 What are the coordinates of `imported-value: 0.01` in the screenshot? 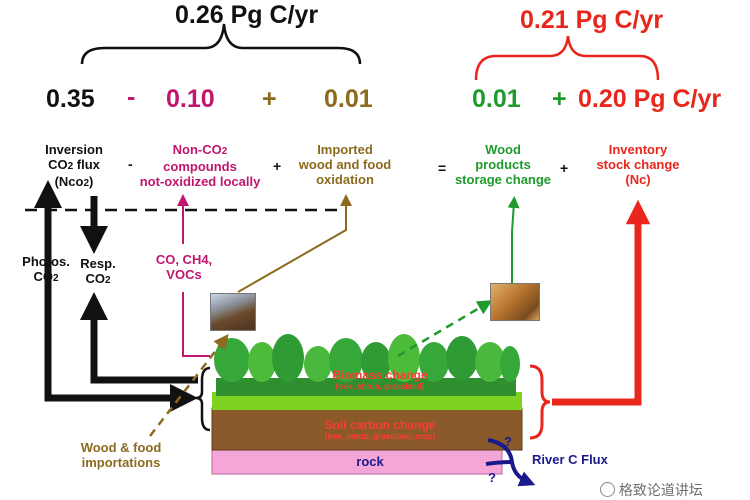 It's located at (348, 99).